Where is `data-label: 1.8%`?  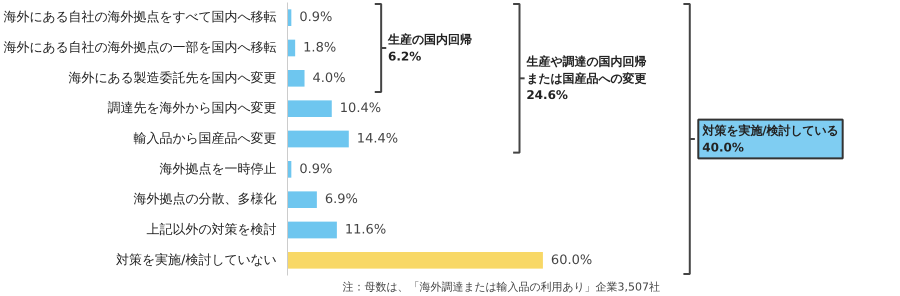 data-label: 1.8% is located at coordinates (319, 48).